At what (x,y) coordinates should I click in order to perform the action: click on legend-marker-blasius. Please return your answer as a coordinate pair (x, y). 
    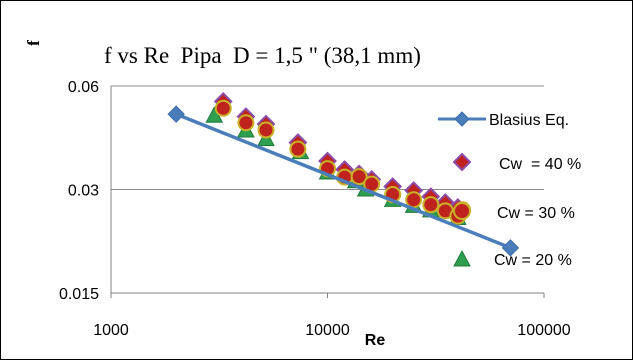
    Looking at the image, I should click on (462, 119).